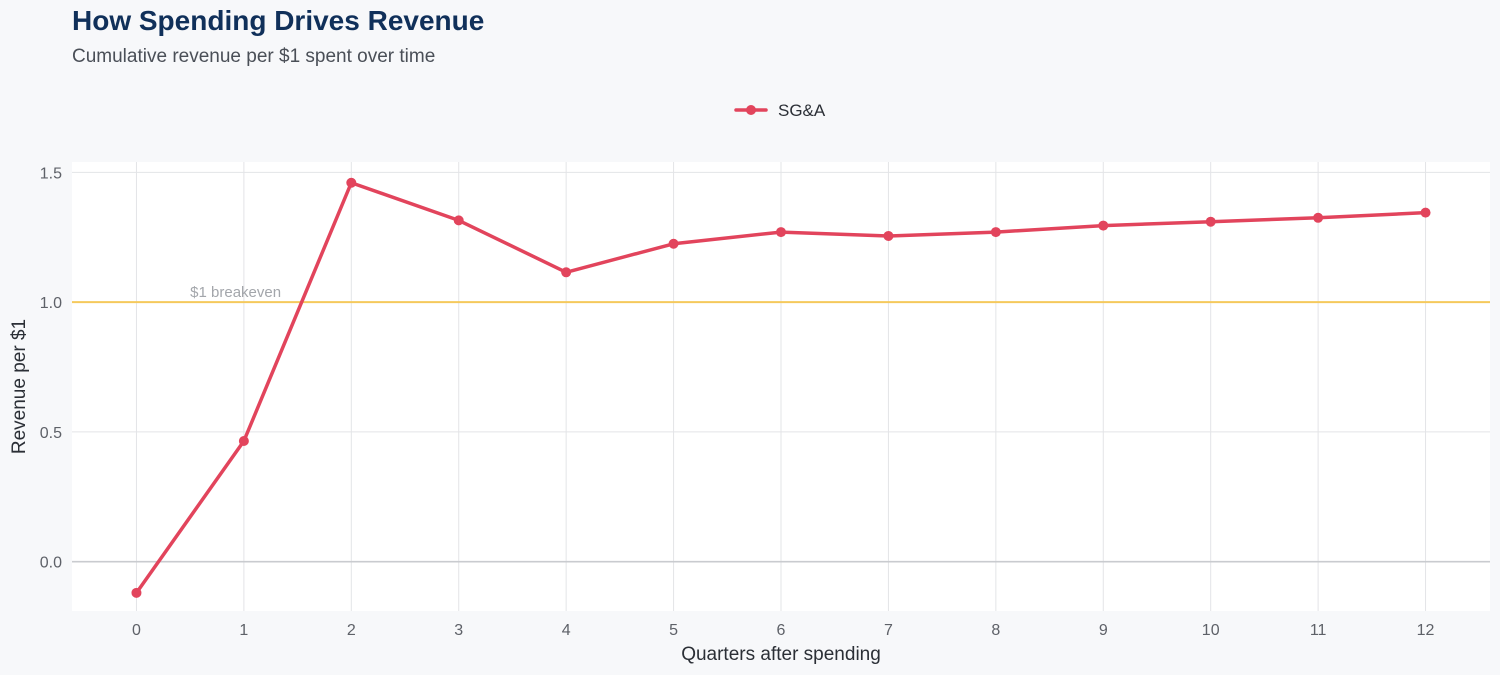 Image resolution: width=1500 pixels, height=675 pixels. Describe the element at coordinates (51, 173) in the screenshot. I see `y-tick-label: 1.5` at that location.